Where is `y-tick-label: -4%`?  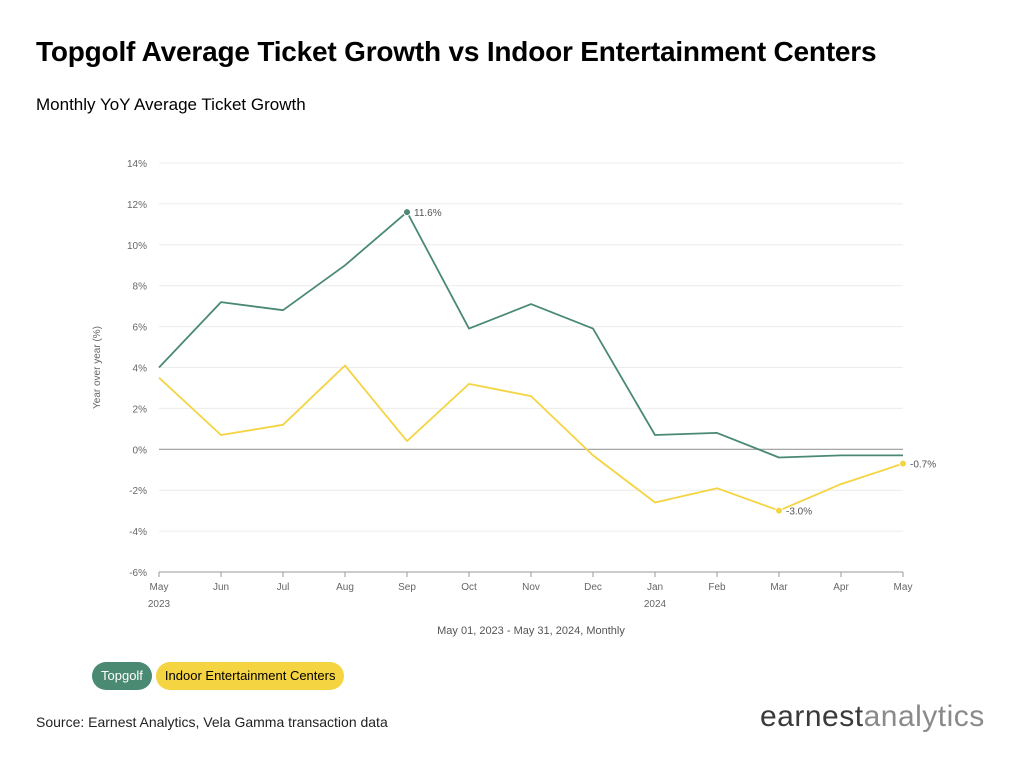 y-tick-label: -4% is located at coordinates (138, 532).